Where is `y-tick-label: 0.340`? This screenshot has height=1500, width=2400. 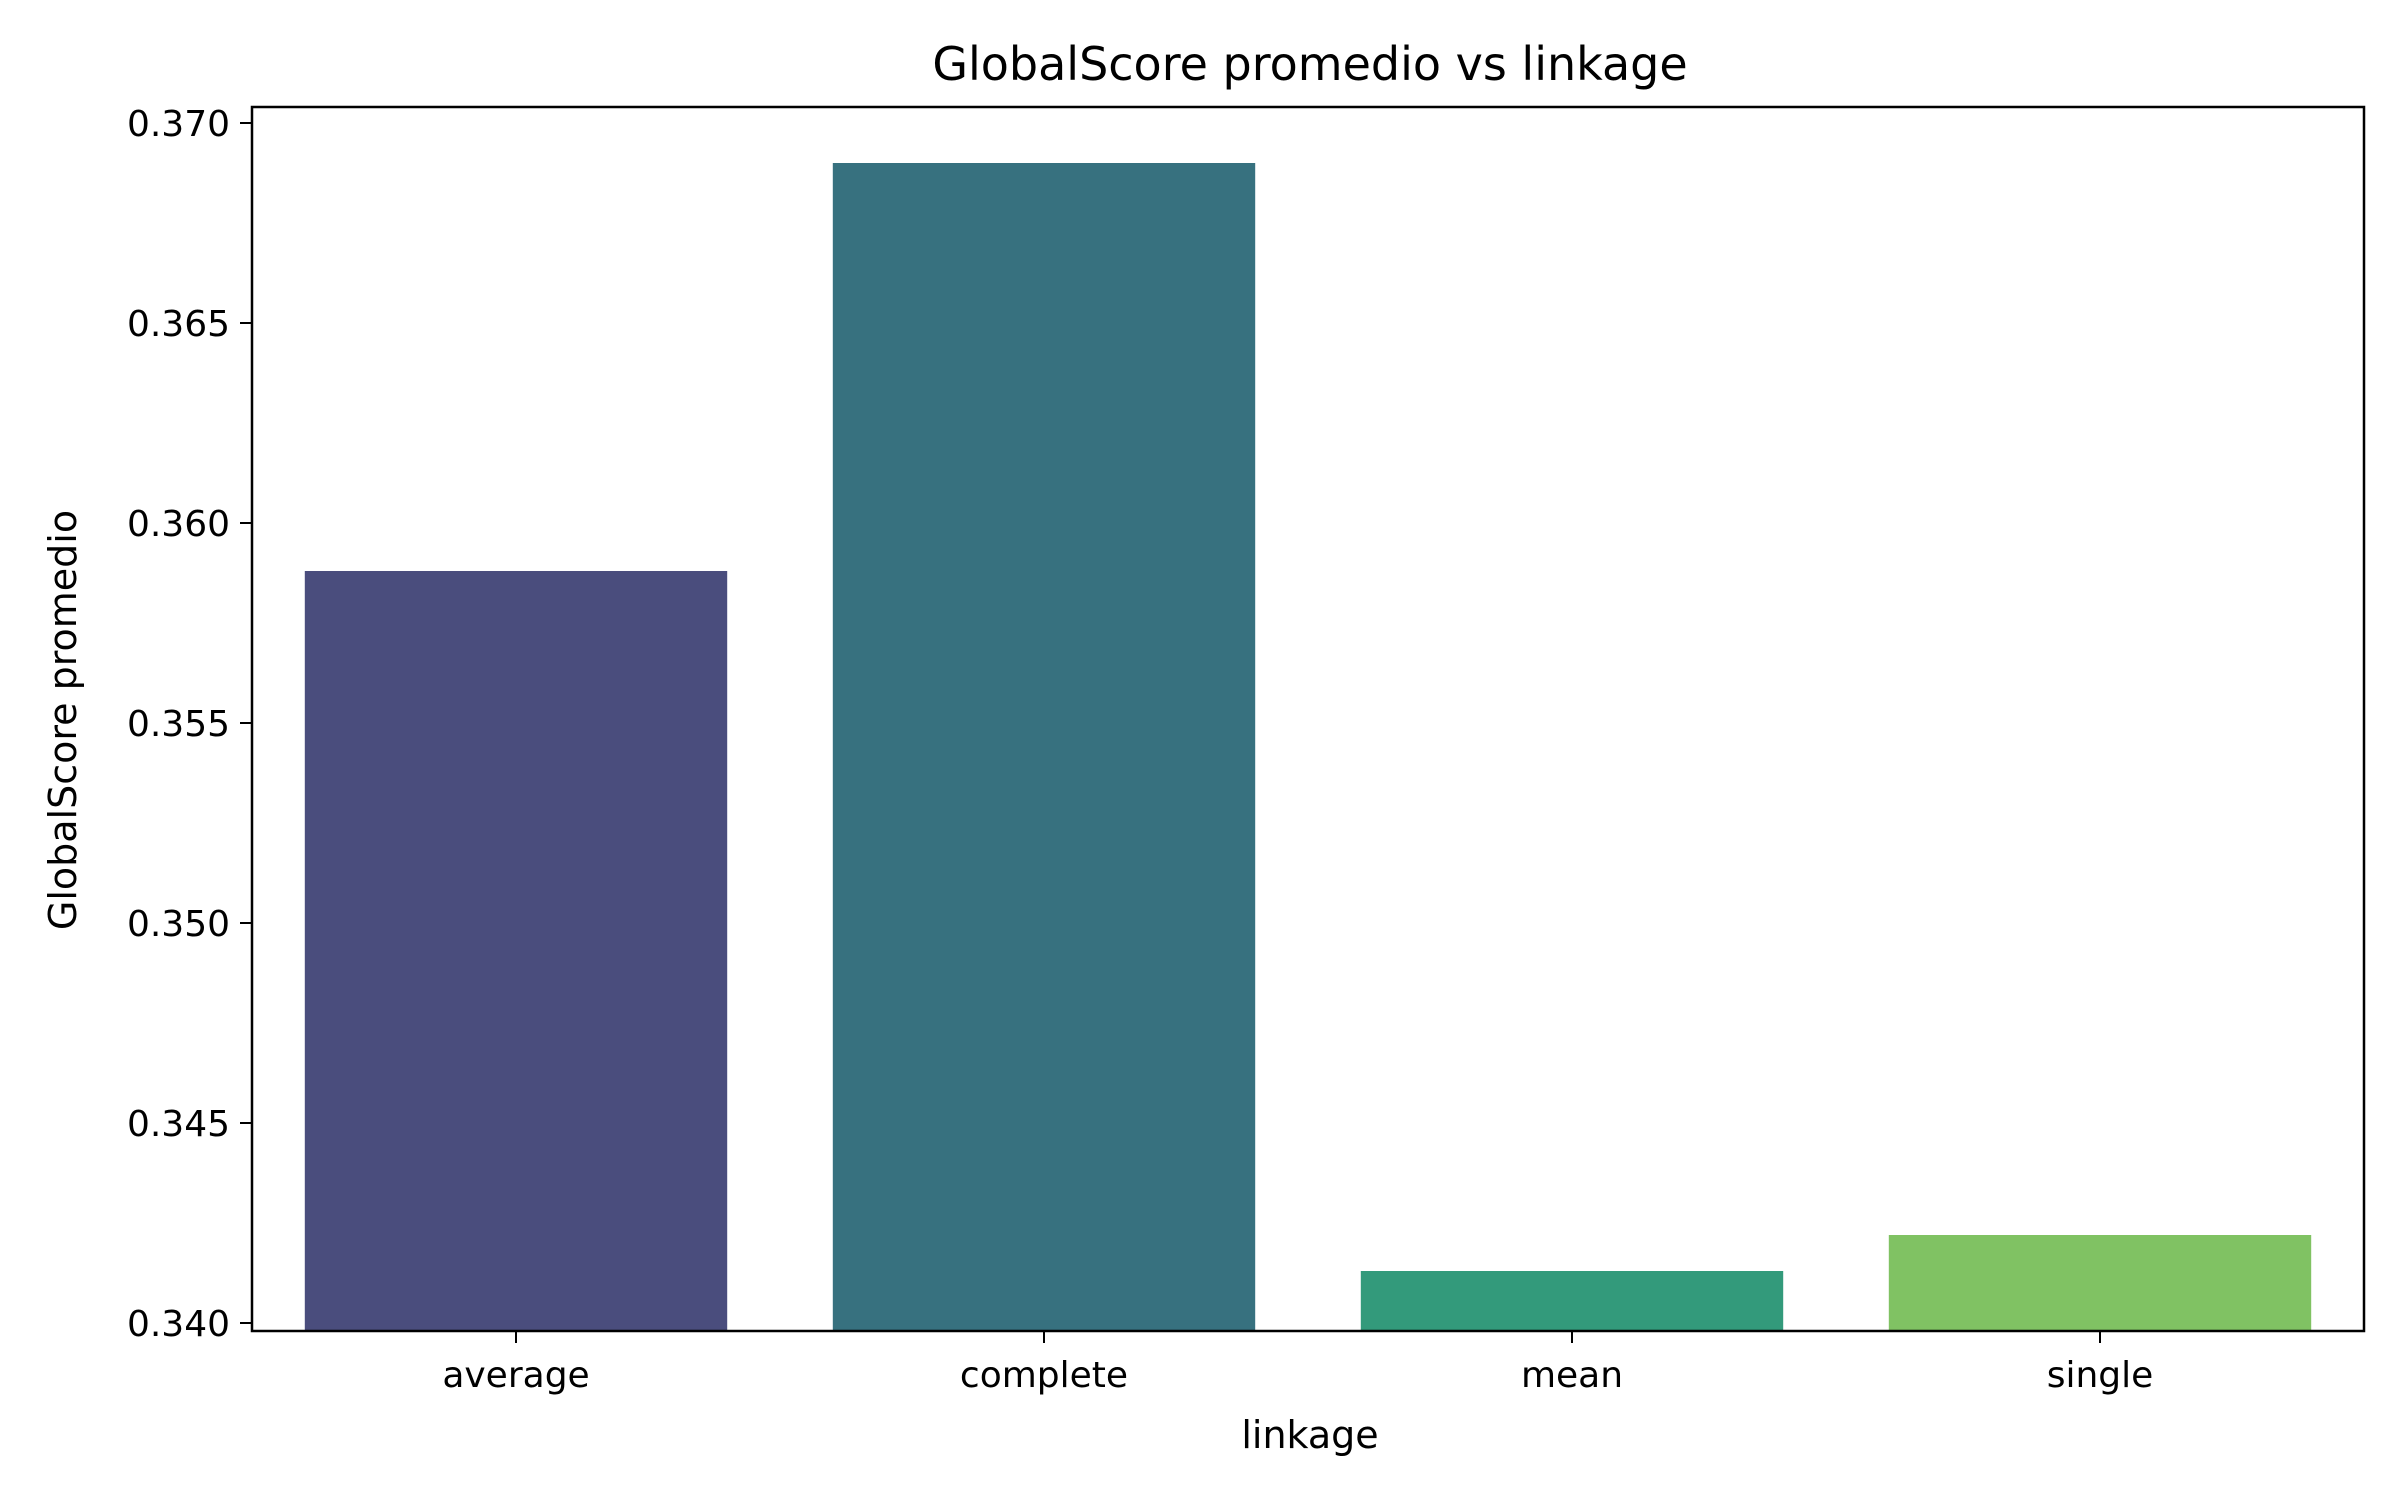 y-tick-label: 0.340 is located at coordinates (178, 1324).